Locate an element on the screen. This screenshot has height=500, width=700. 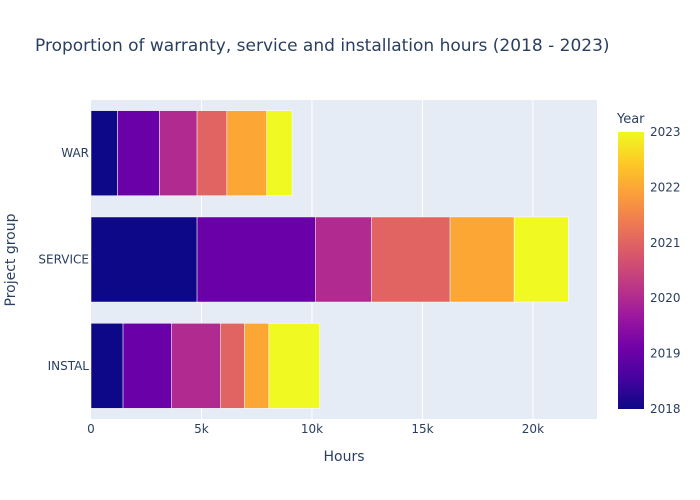
x-tick-labels: 0 5k 10k 15k 20k is located at coordinates (315, 429).